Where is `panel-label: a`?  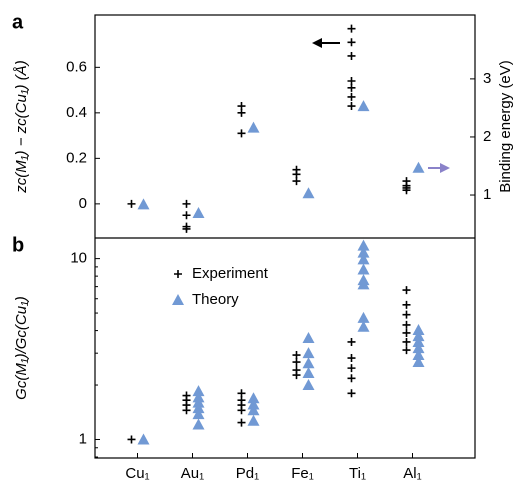 panel-label: a is located at coordinates (18, 22).